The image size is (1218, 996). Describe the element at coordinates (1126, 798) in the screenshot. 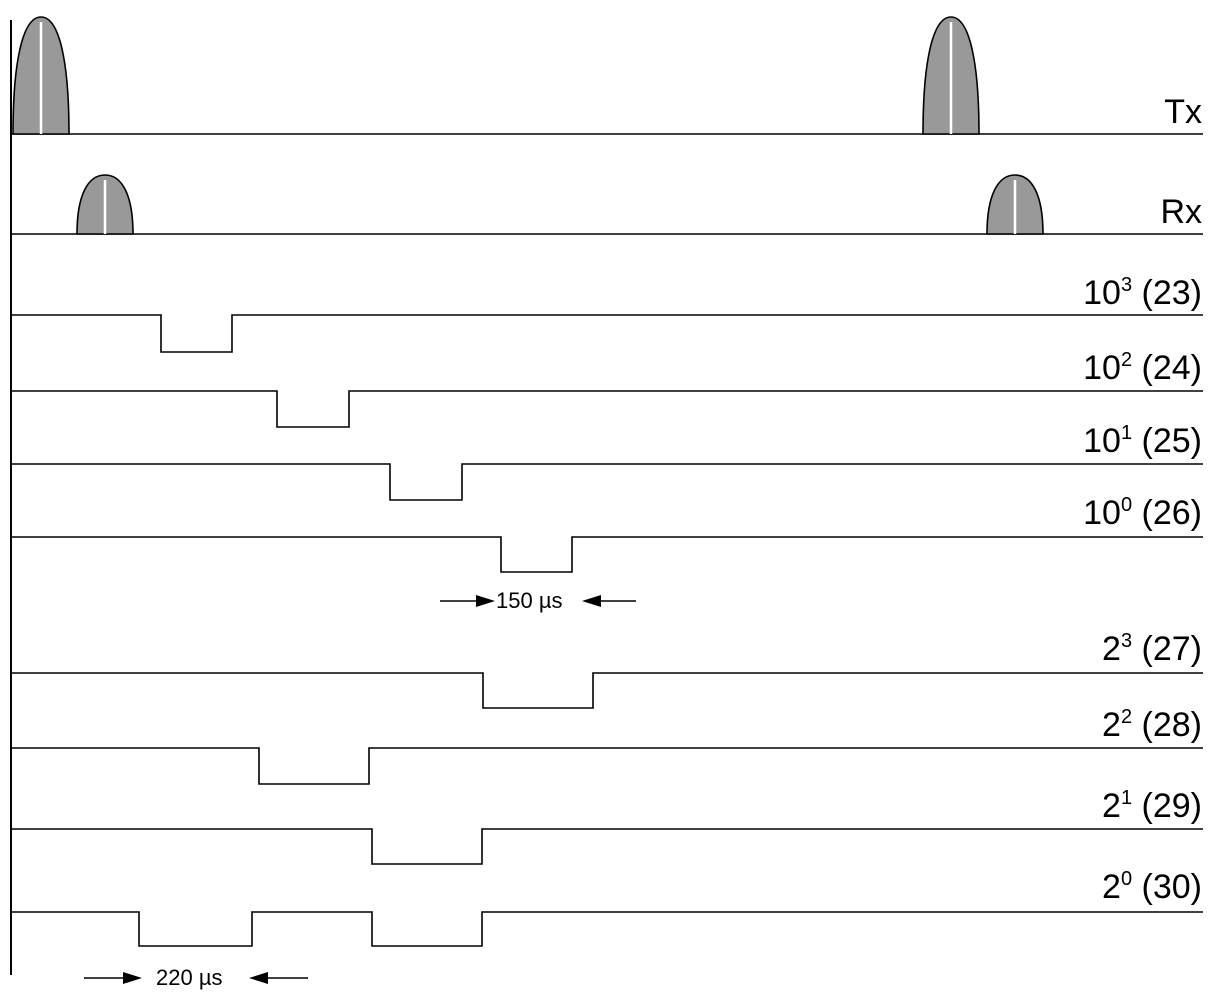

I see `label-2e1-exp: 1` at that location.